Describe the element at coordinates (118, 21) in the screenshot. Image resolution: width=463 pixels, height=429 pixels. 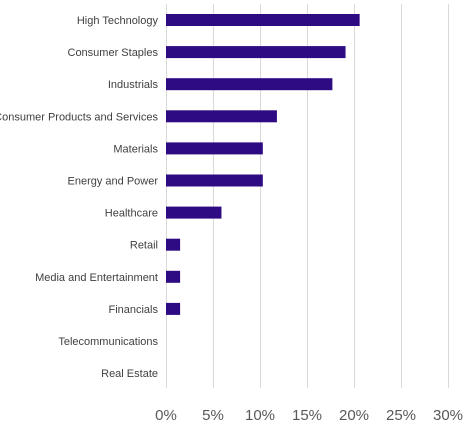
I see `category-label: High Technology` at that location.